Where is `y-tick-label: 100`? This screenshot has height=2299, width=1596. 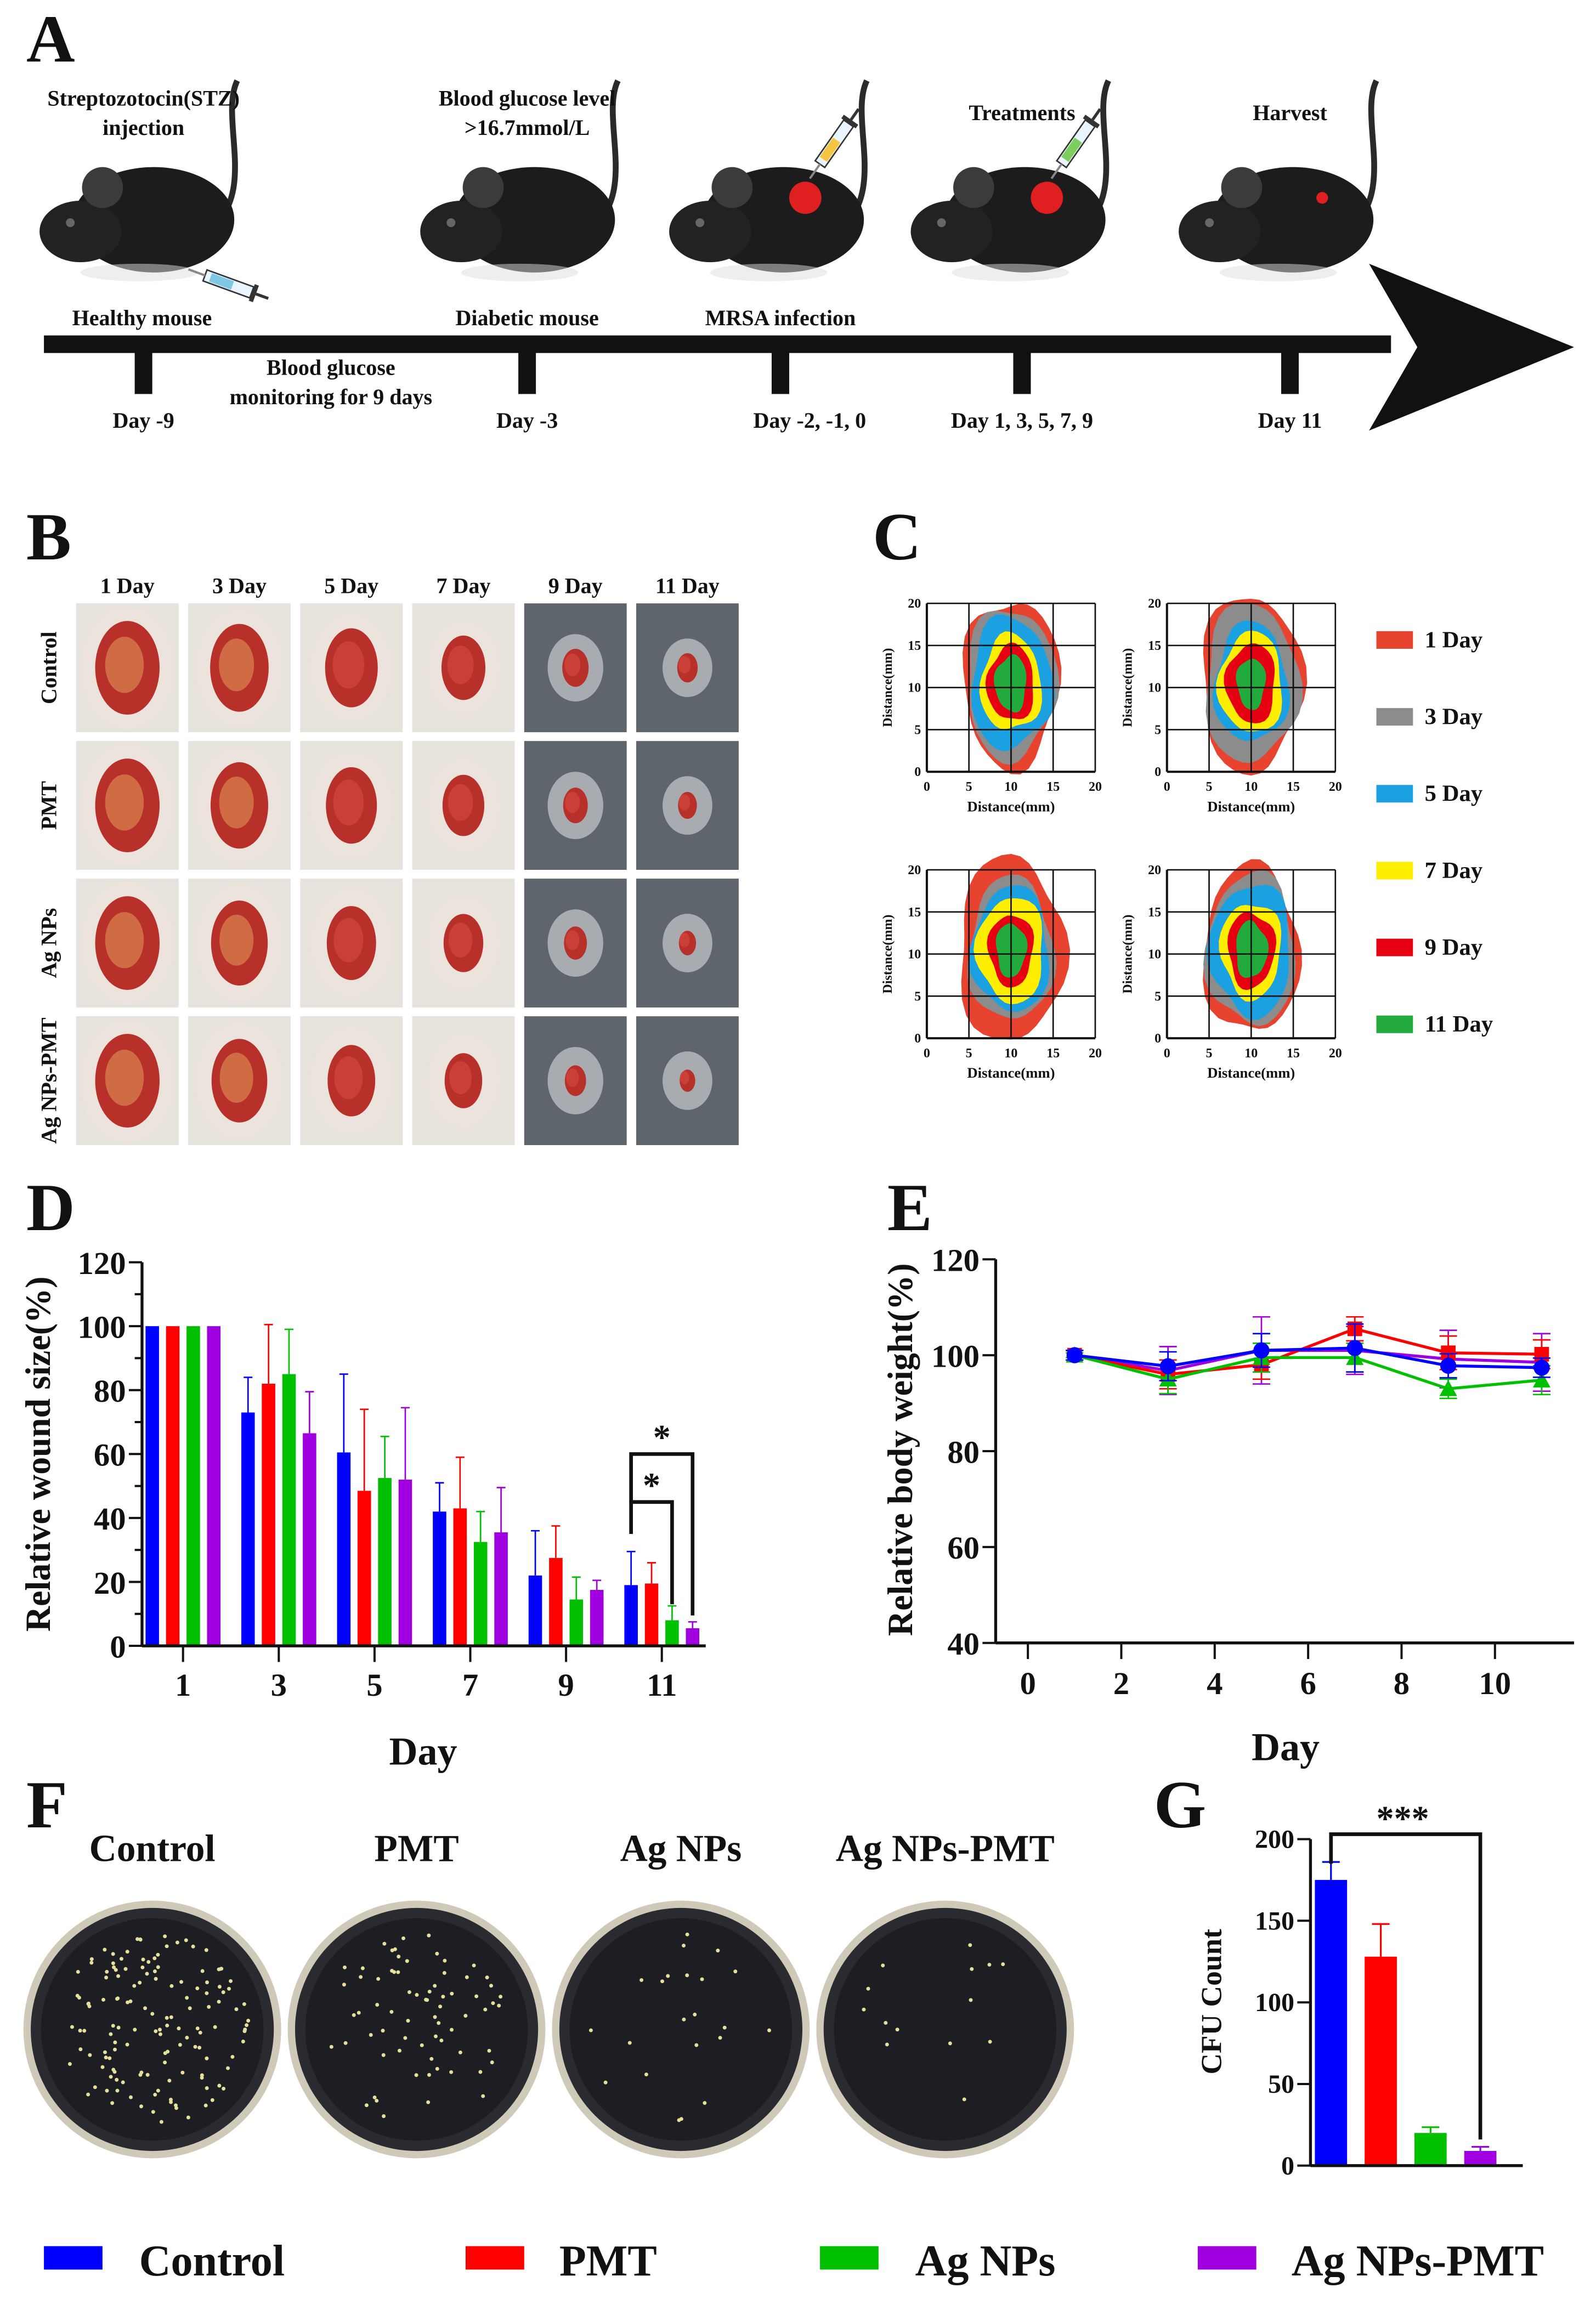
y-tick-label: 100 is located at coordinates (956, 1356).